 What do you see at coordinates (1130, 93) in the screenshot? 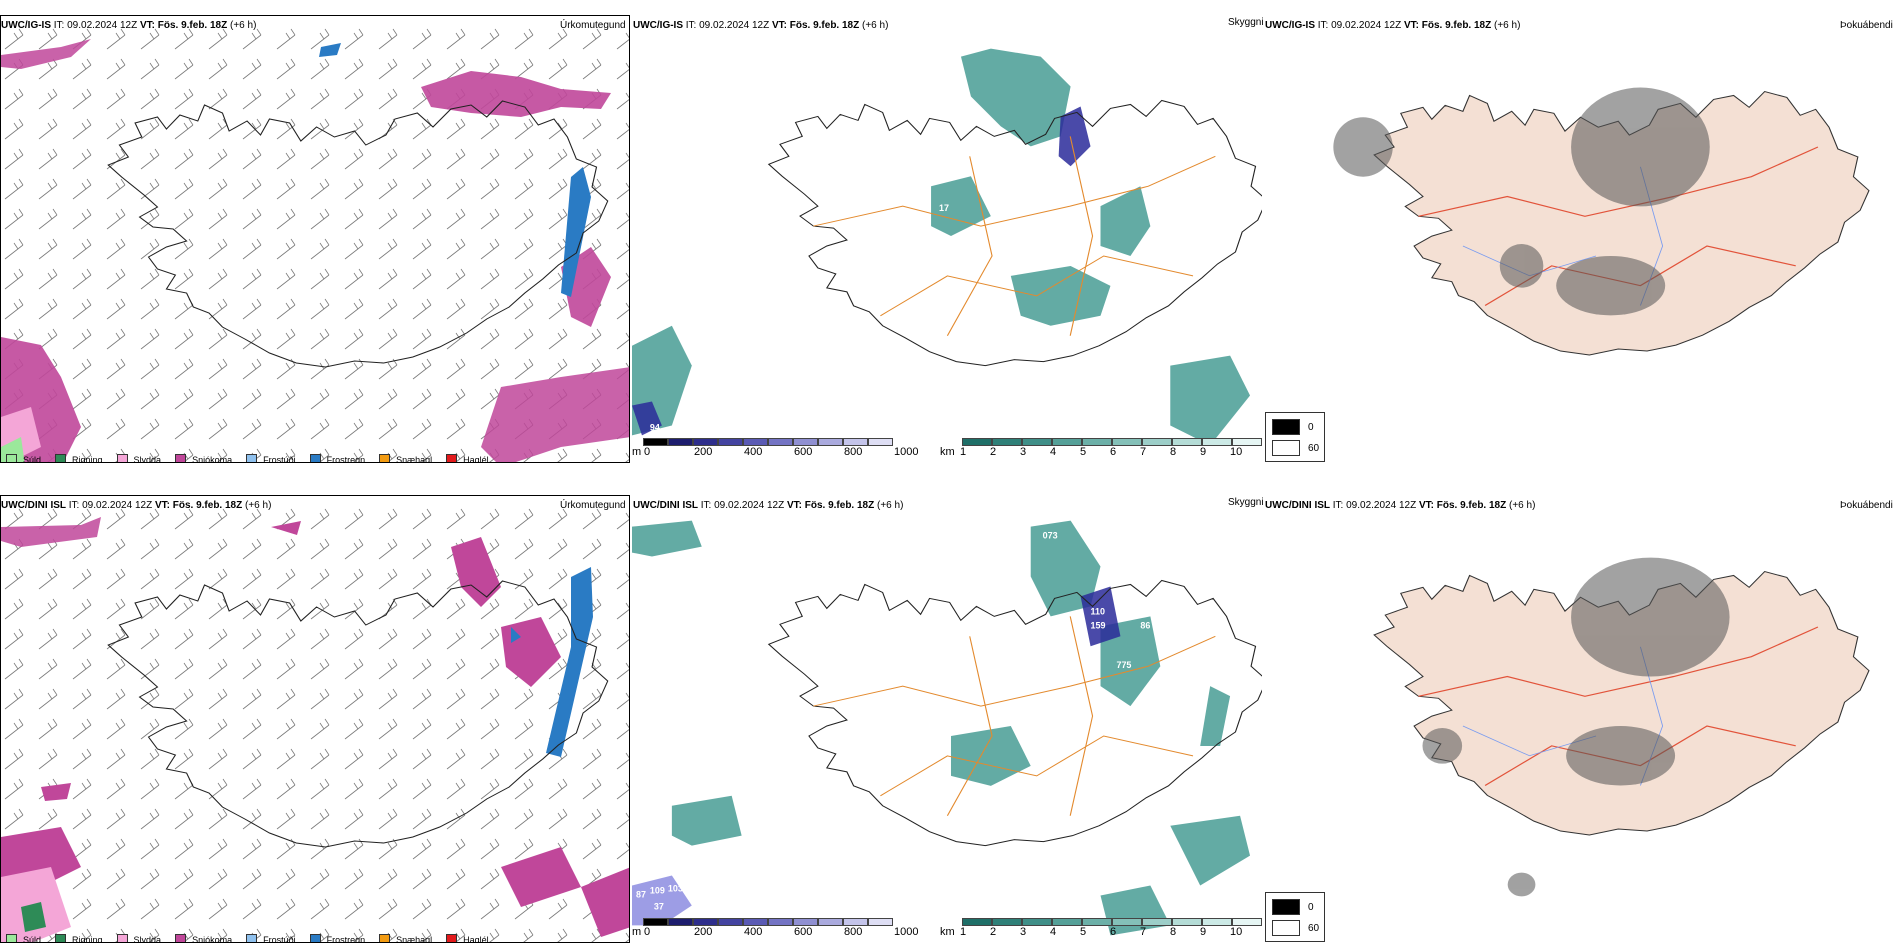
I see `svg-text: 88` at bounding box center [1130, 93].